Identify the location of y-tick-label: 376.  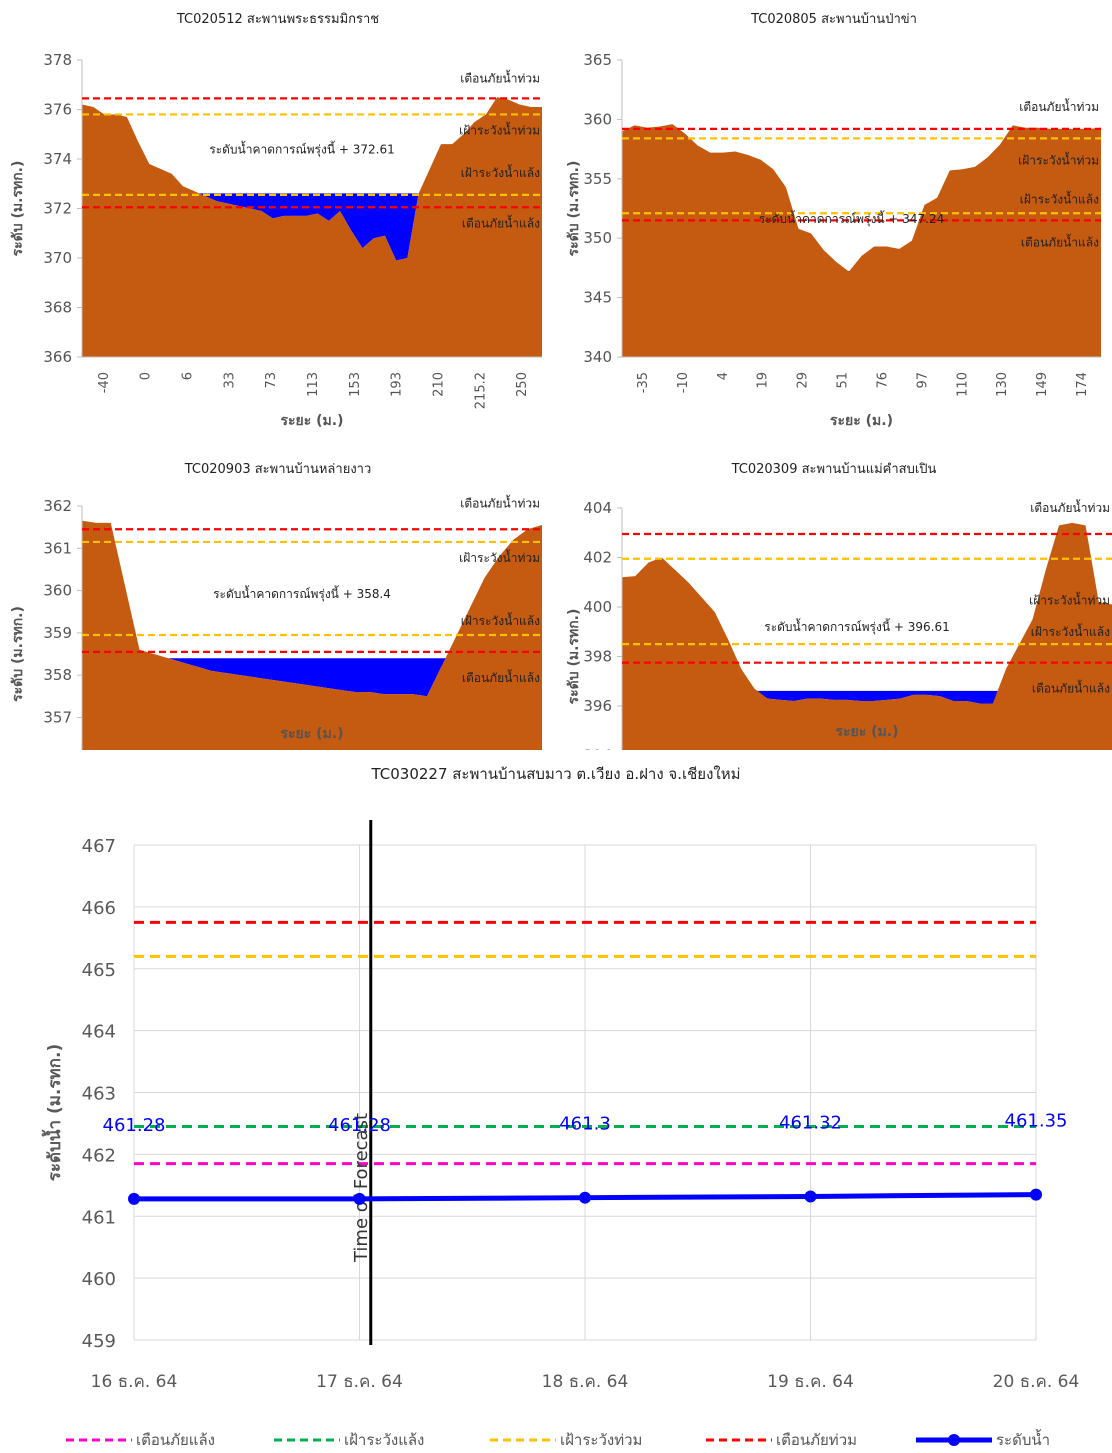
(57, 110).